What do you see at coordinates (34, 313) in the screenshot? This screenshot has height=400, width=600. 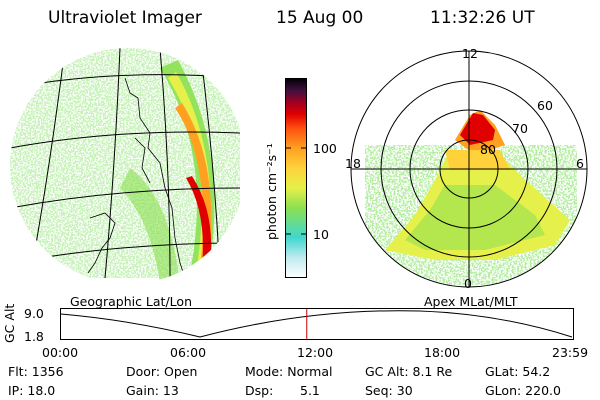 I see `altitude-ytick-high: 9.0` at bounding box center [34, 313].